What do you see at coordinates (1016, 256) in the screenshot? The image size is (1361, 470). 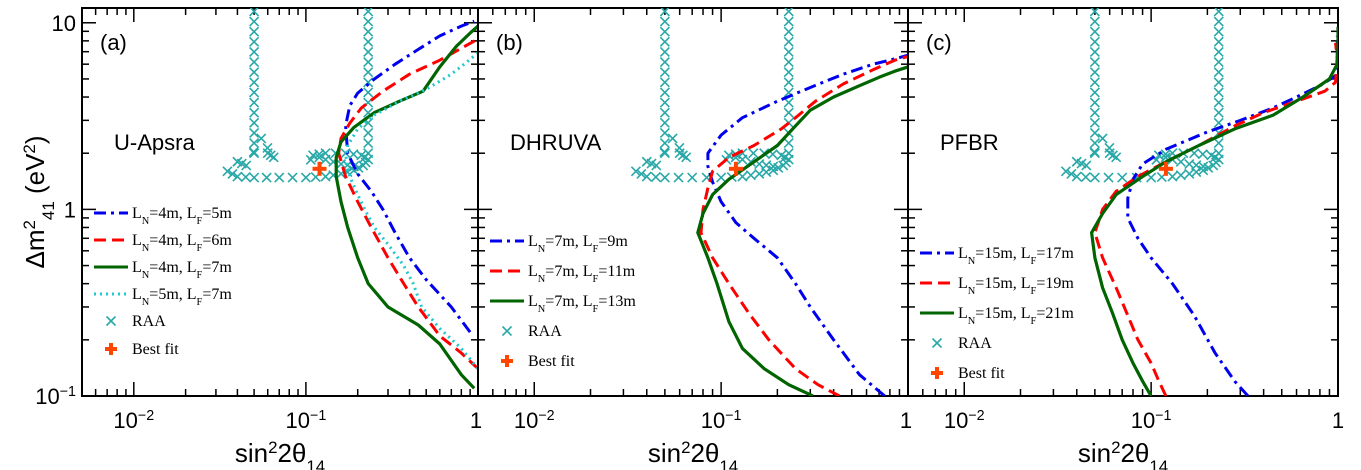 I see `legend-entry: LN=15m, LF=17m` at bounding box center [1016, 256].